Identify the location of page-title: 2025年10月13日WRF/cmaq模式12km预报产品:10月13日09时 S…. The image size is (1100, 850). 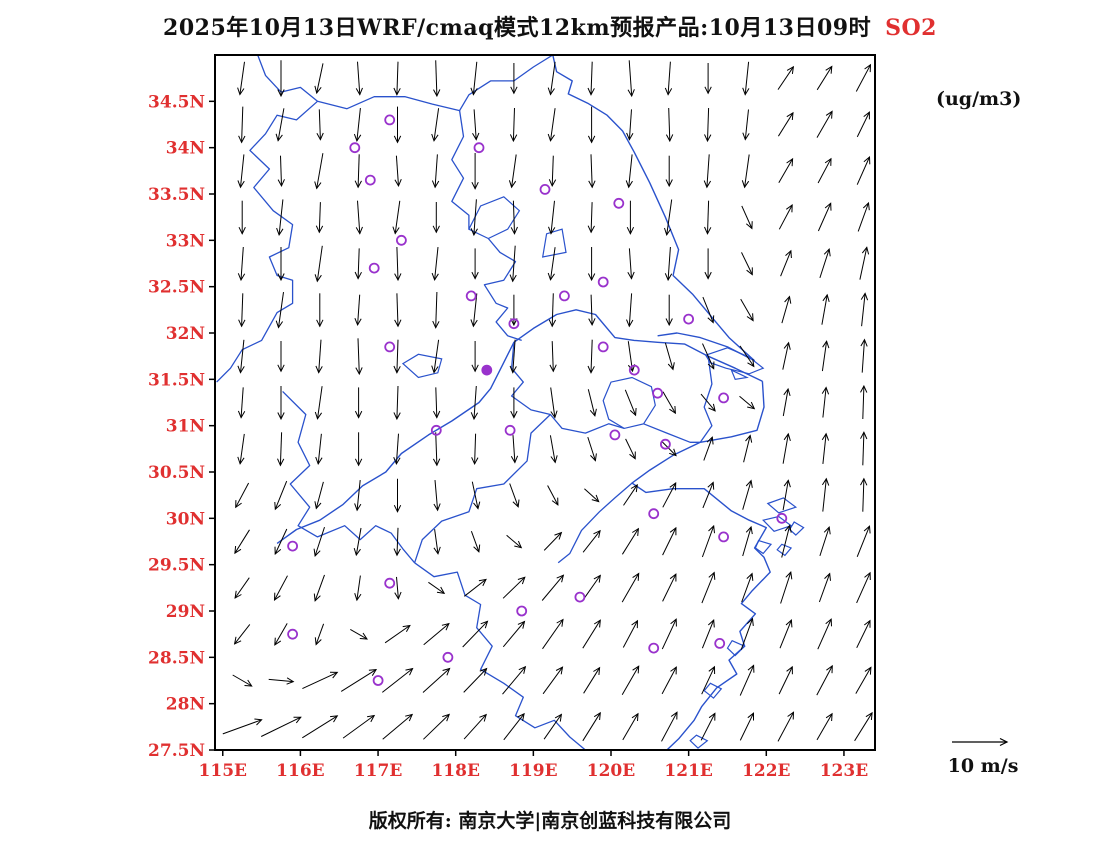
(550, 26).